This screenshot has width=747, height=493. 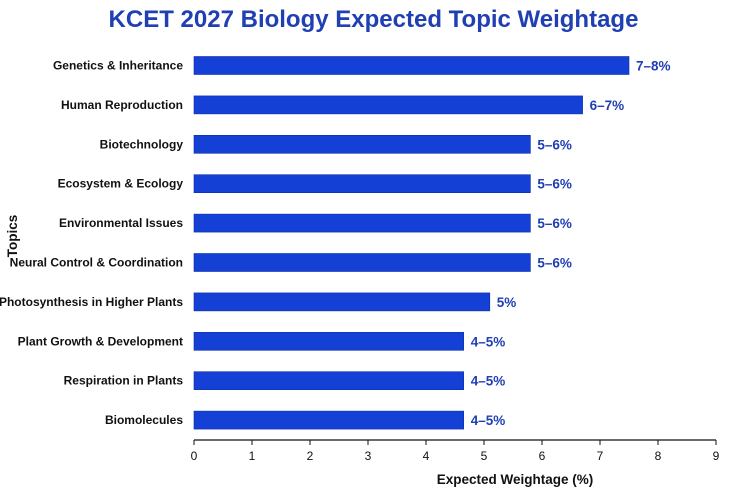 What do you see at coordinates (368, 456) in the screenshot?
I see `x-tick-label: 3` at bounding box center [368, 456].